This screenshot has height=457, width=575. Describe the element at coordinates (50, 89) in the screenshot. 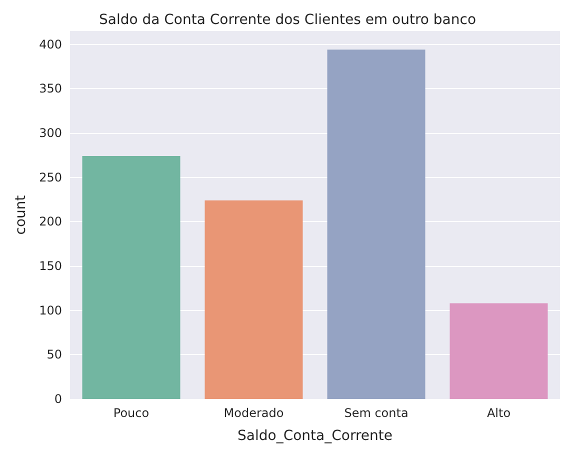

I see `y-tick-label: 350` at that location.